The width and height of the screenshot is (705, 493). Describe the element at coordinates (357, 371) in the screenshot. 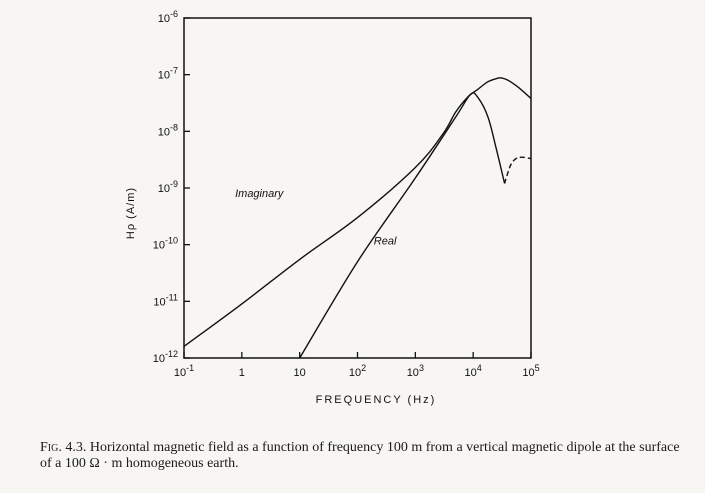

I see `x-tick-label: 10²` at that location.